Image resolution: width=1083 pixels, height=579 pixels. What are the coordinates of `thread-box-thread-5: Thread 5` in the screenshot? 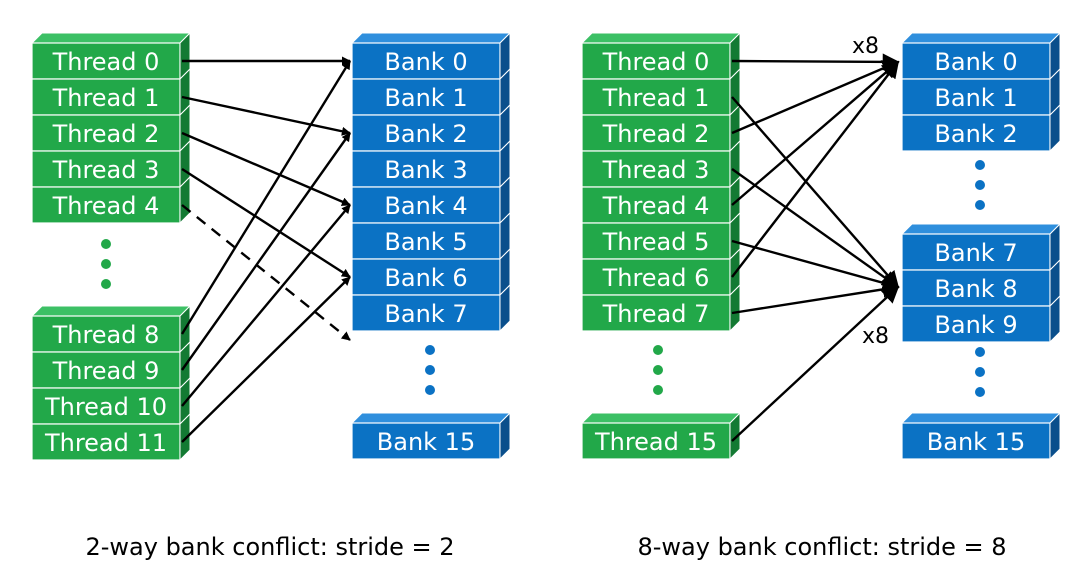 It's located at (661, 236).